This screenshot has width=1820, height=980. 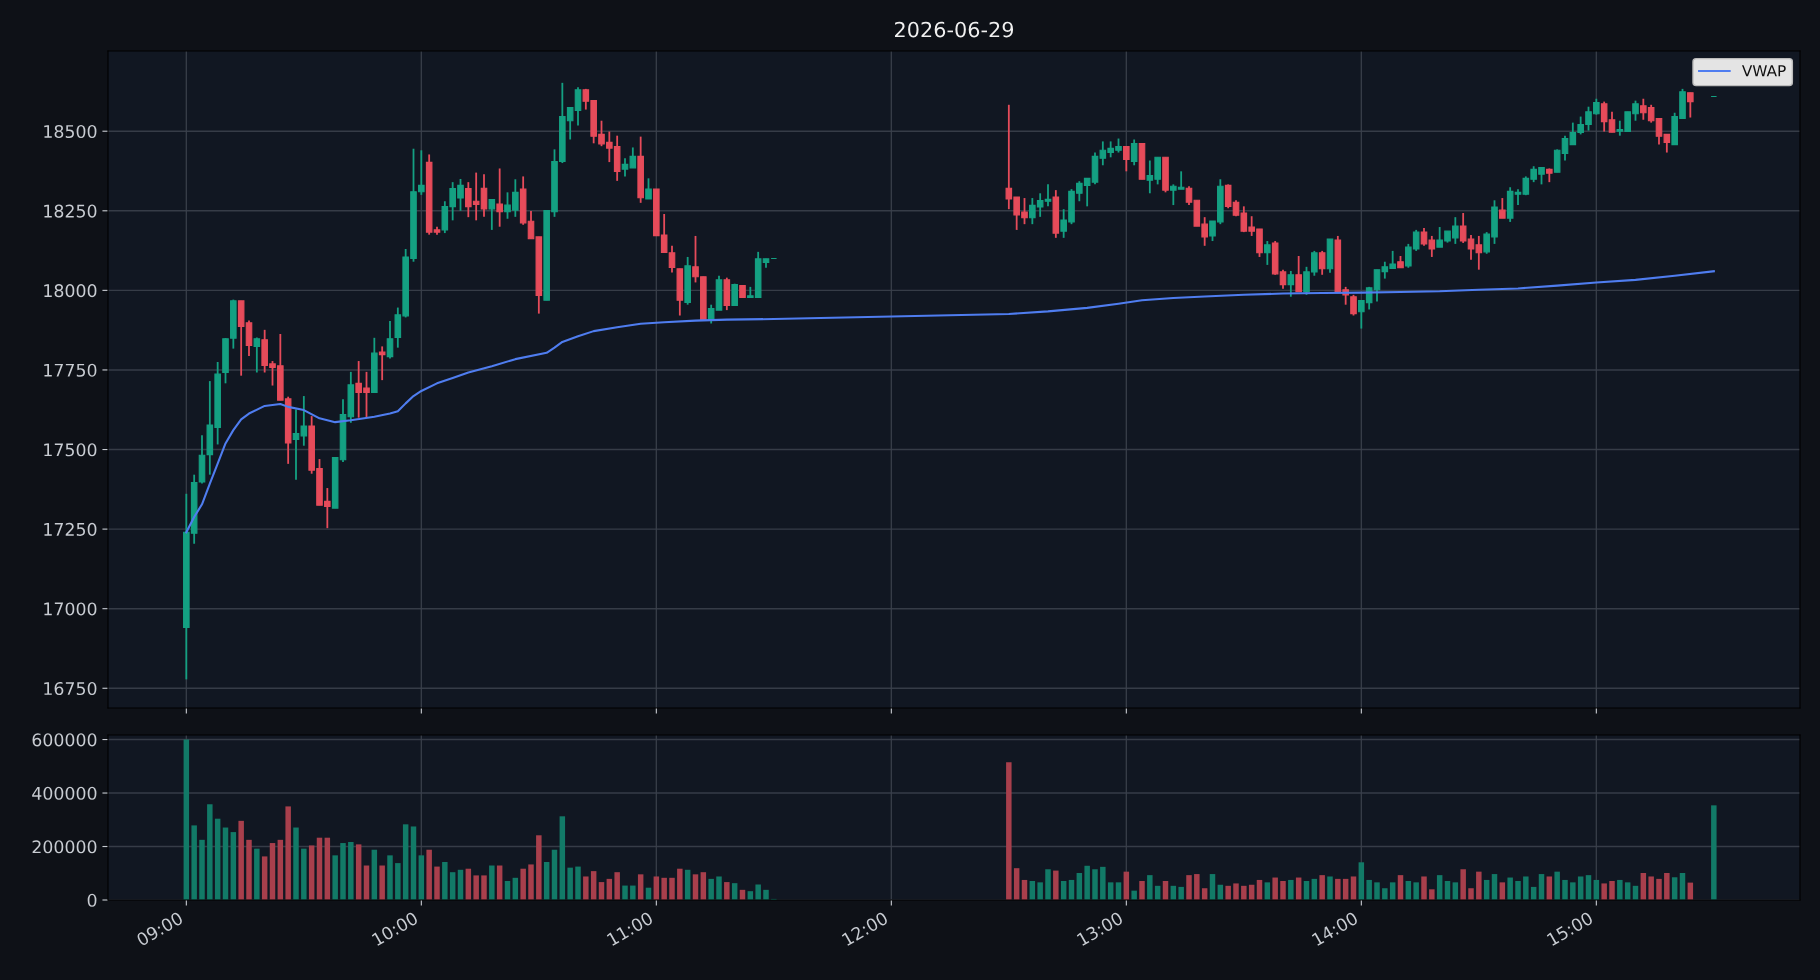 What do you see at coordinates (70, 211) in the screenshot?
I see `y-tick-label: 18250` at bounding box center [70, 211].